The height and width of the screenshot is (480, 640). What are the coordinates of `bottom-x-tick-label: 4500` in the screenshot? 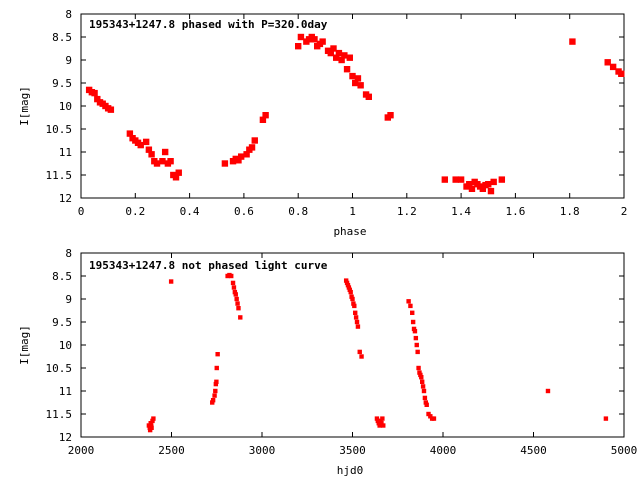 It's located at (533, 450).